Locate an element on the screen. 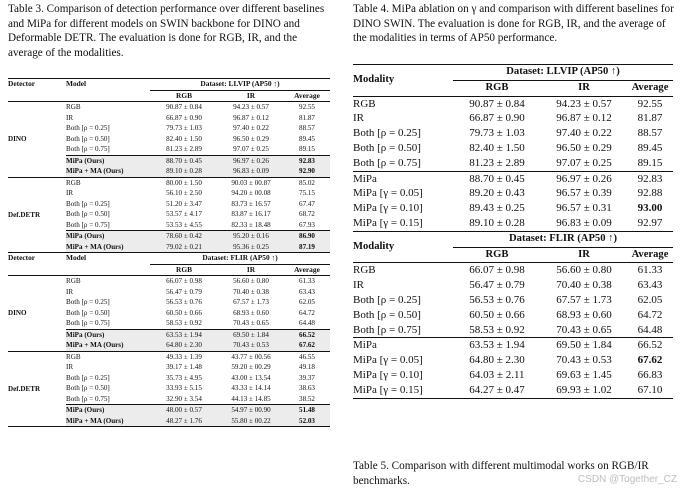 Image resolution: width=681 pixels, height=491 pixels. llvip-row: MiPa (Ours) 88.70 ± 0.45 96.97 ± 0.26 92.83 is located at coordinates (169, 160).